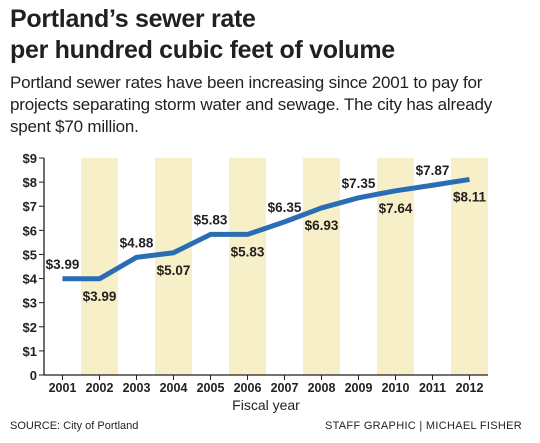  What do you see at coordinates (30, 158) in the screenshot?
I see `y-tick-label: $9` at bounding box center [30, 158].